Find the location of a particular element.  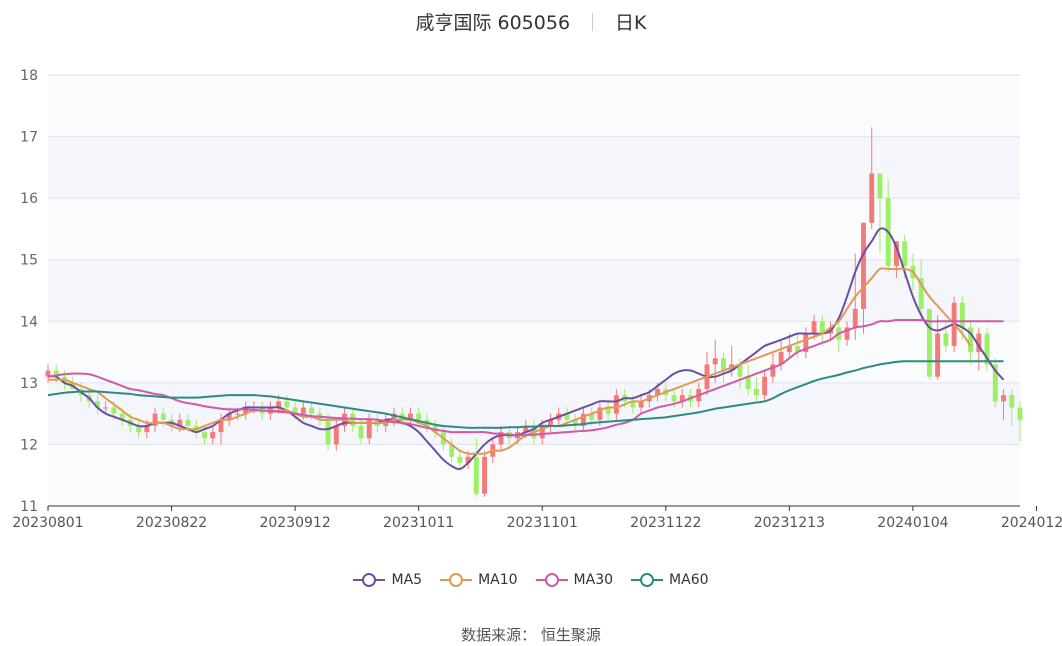

legend-marker-dot is located at coordinates (647, 580).